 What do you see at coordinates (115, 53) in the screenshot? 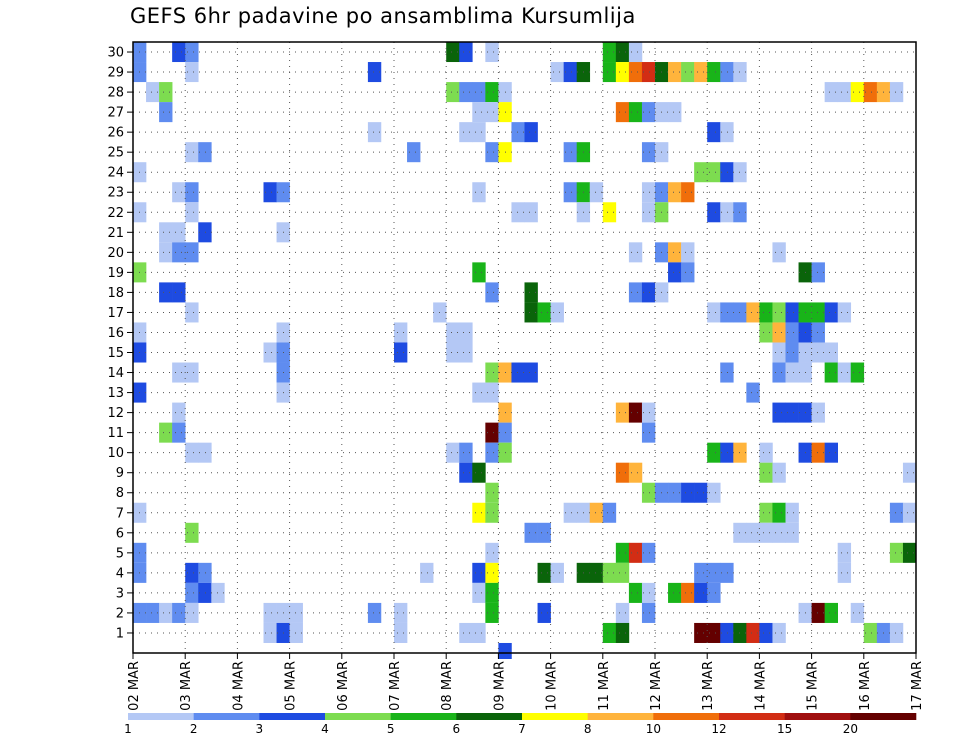
I see `y-tick-label: 30` at bounding box center [115, 53].